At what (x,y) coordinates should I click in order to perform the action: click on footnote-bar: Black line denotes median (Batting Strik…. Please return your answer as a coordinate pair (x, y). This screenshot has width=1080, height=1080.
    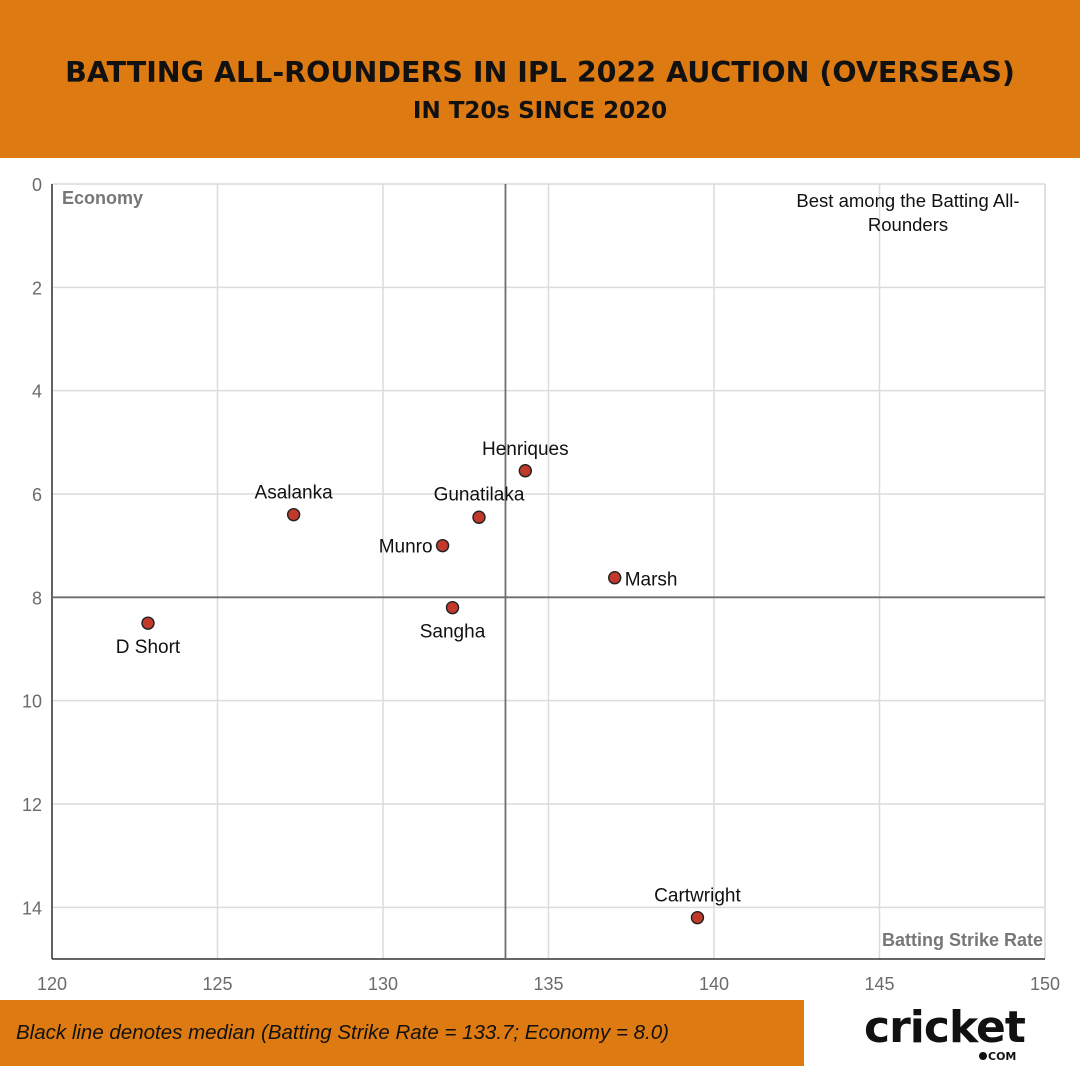
    Looking at the image, I should click on (402, 1033).